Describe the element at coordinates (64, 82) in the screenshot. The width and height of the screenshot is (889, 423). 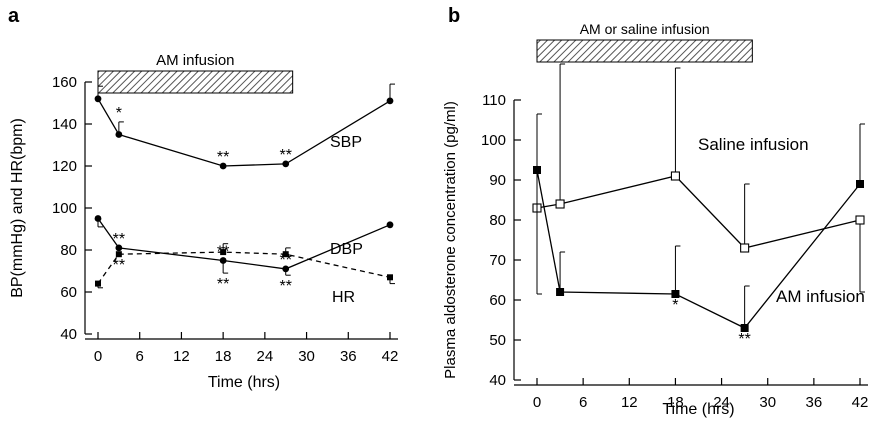
I see `y-tick-label-a-160: 160` at that location.